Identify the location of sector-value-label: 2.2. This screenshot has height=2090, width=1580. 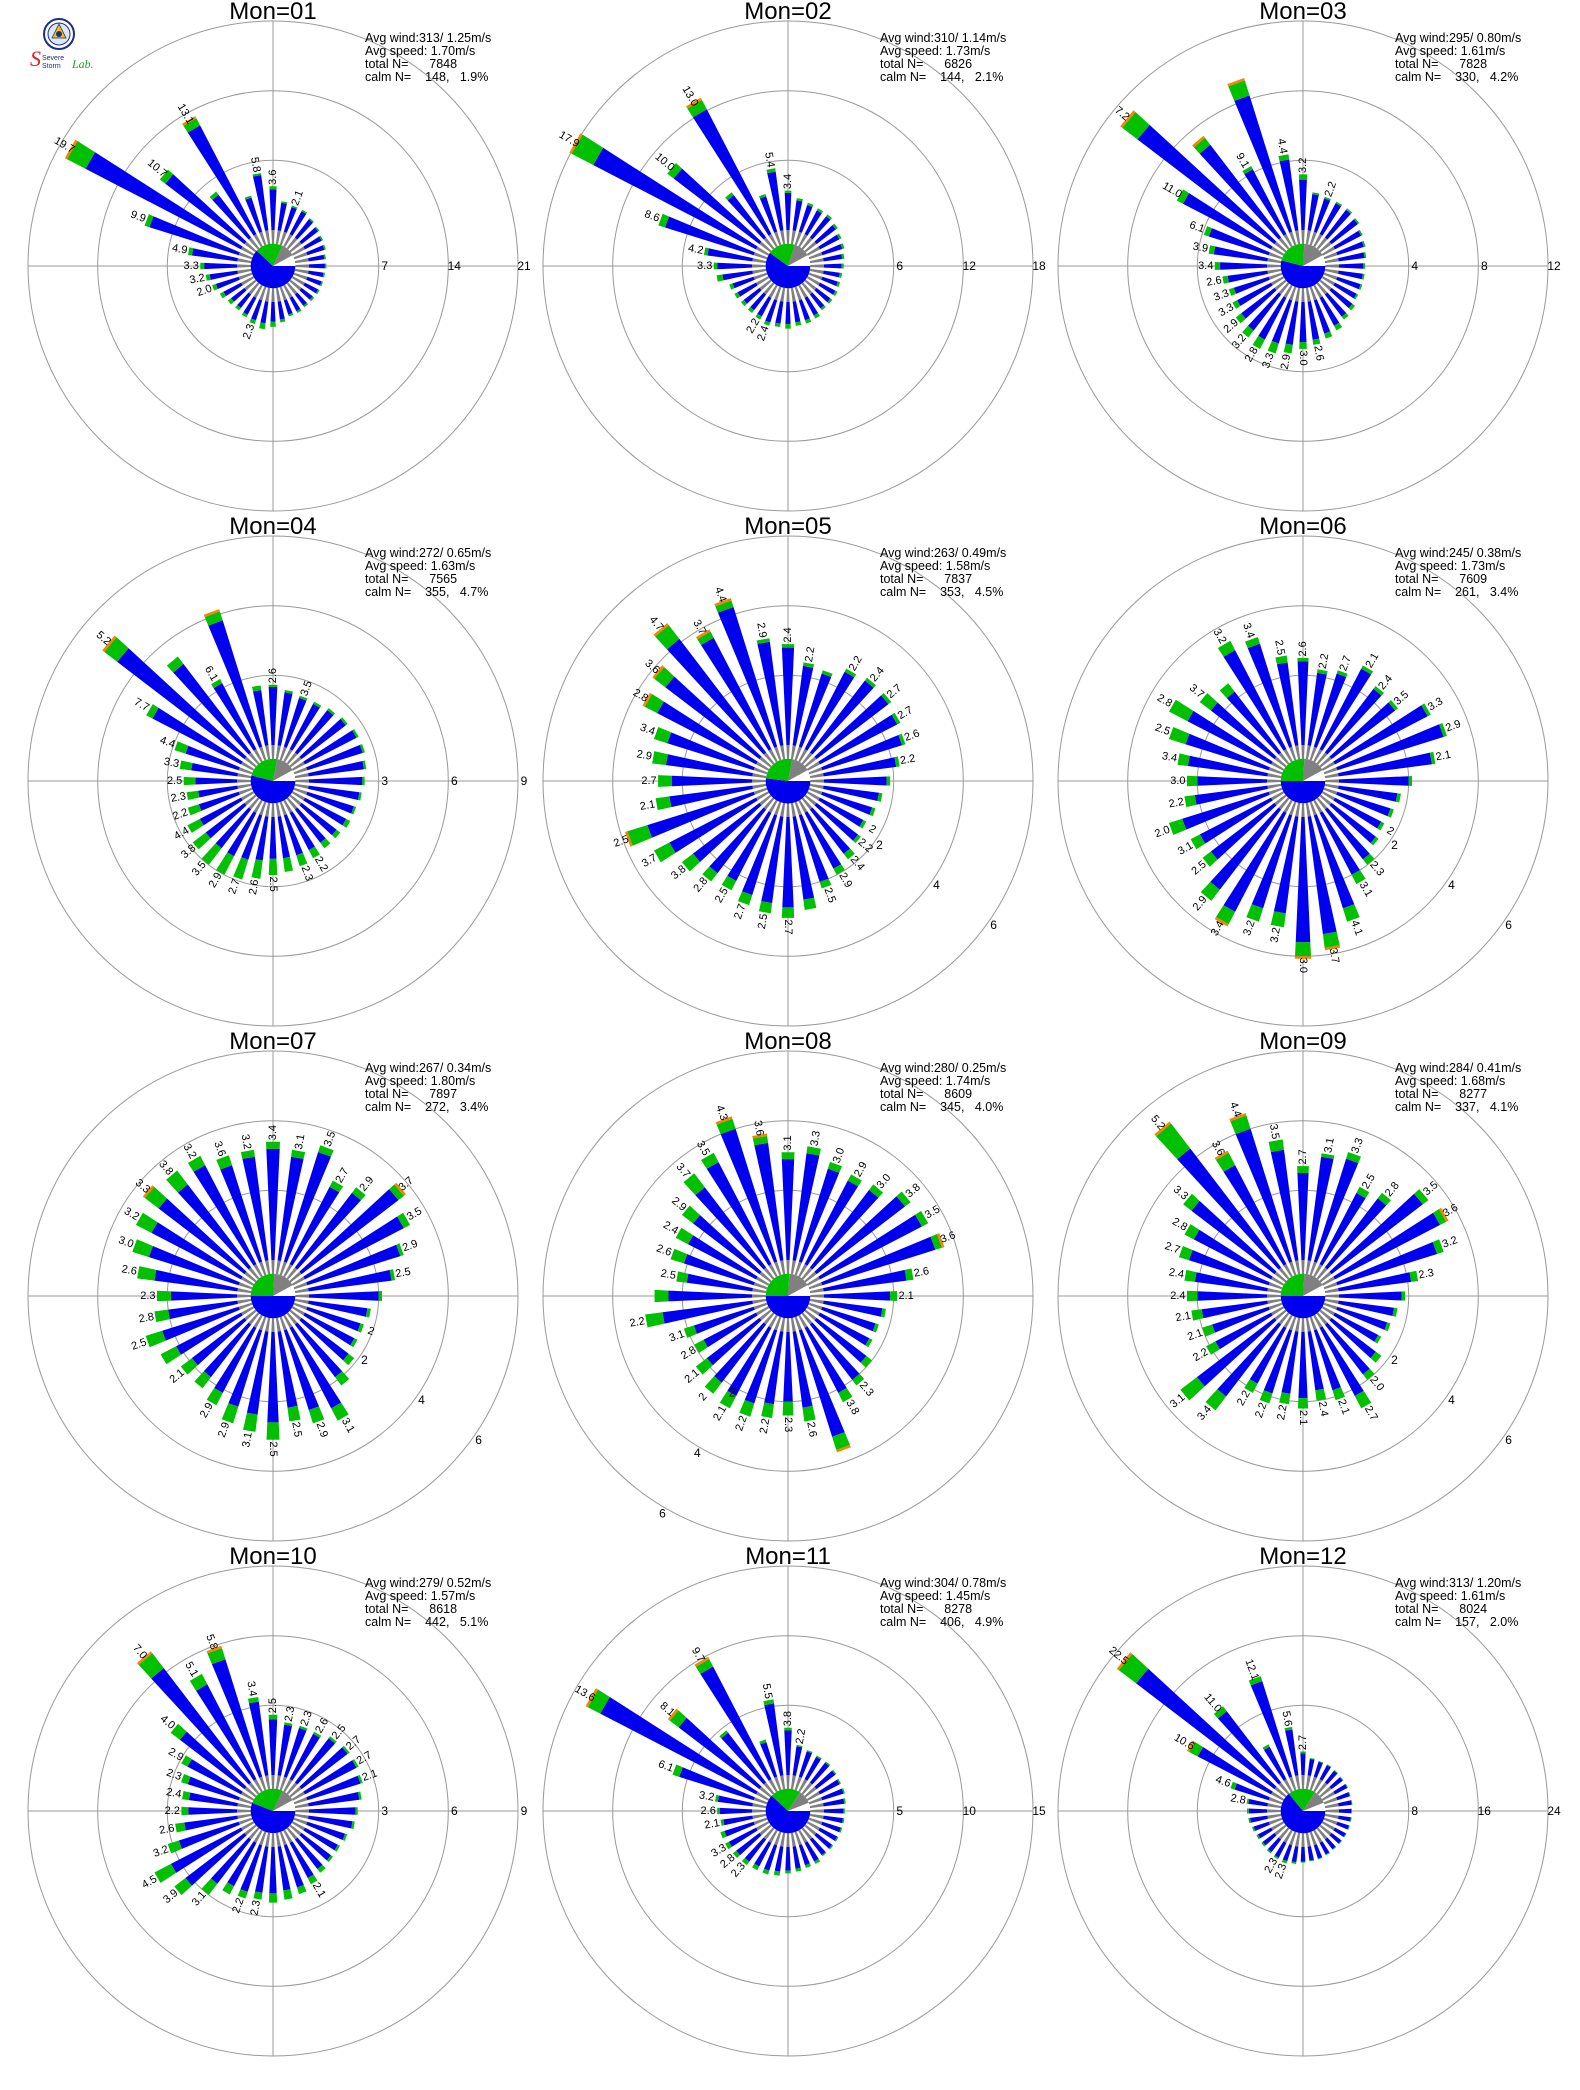
(637, 1322).